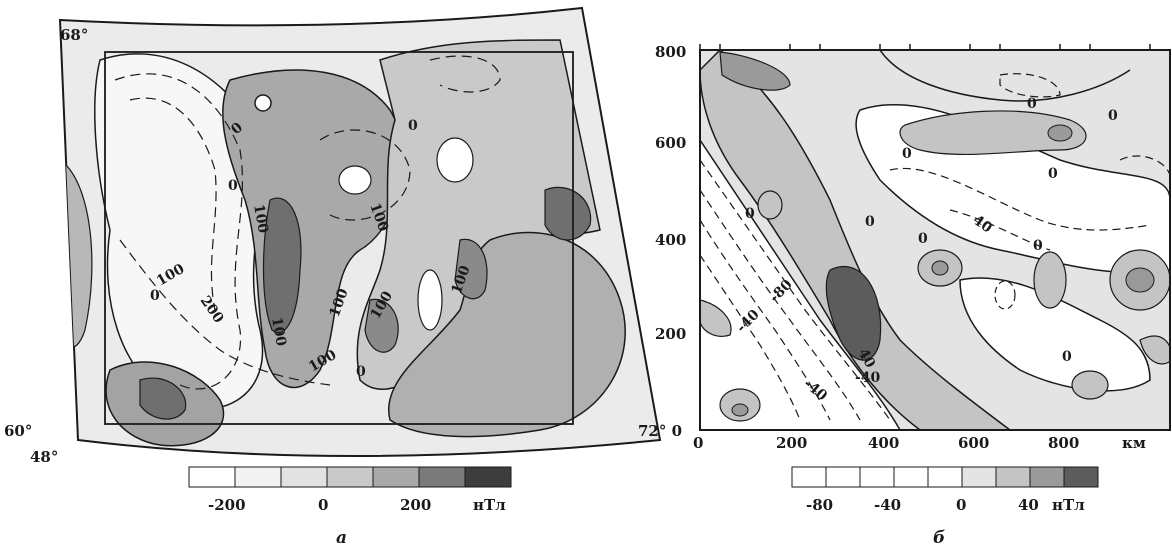 The image size is (1172, 550). I want to click on caption-b: б, so click(939, 538).